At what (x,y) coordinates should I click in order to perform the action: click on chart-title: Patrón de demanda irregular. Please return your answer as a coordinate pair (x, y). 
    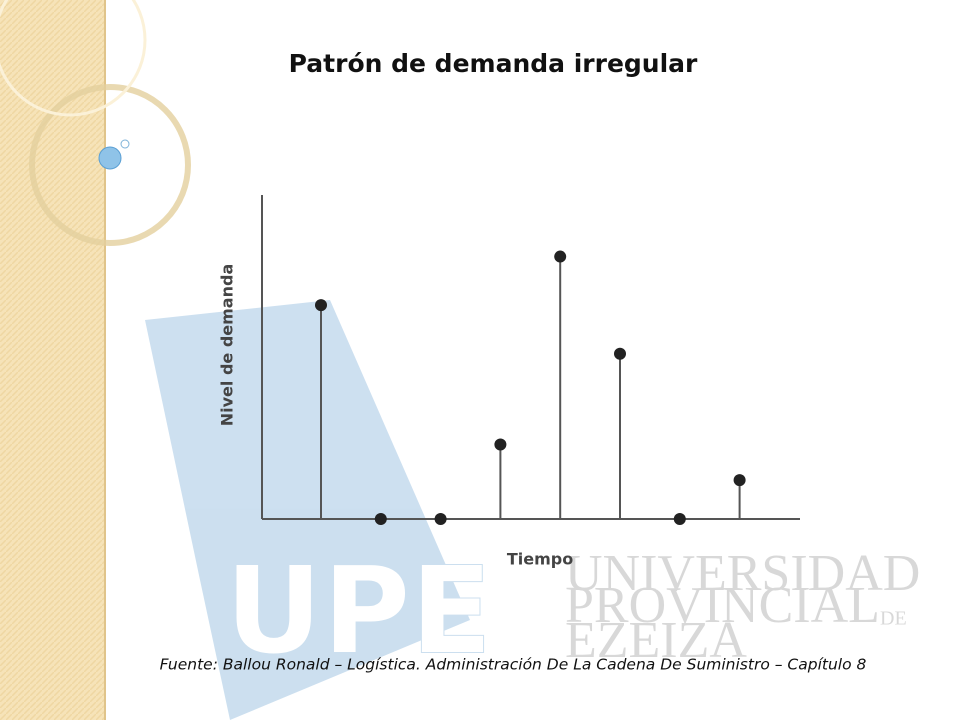
    Looking at the image, I should click on (493, 63).